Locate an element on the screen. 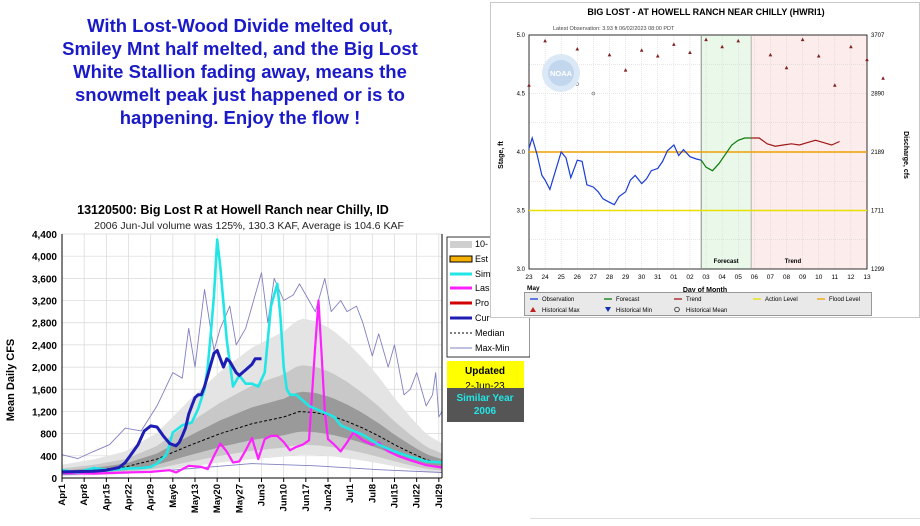  legend-swatch-band is located at coordinates (461, 244).